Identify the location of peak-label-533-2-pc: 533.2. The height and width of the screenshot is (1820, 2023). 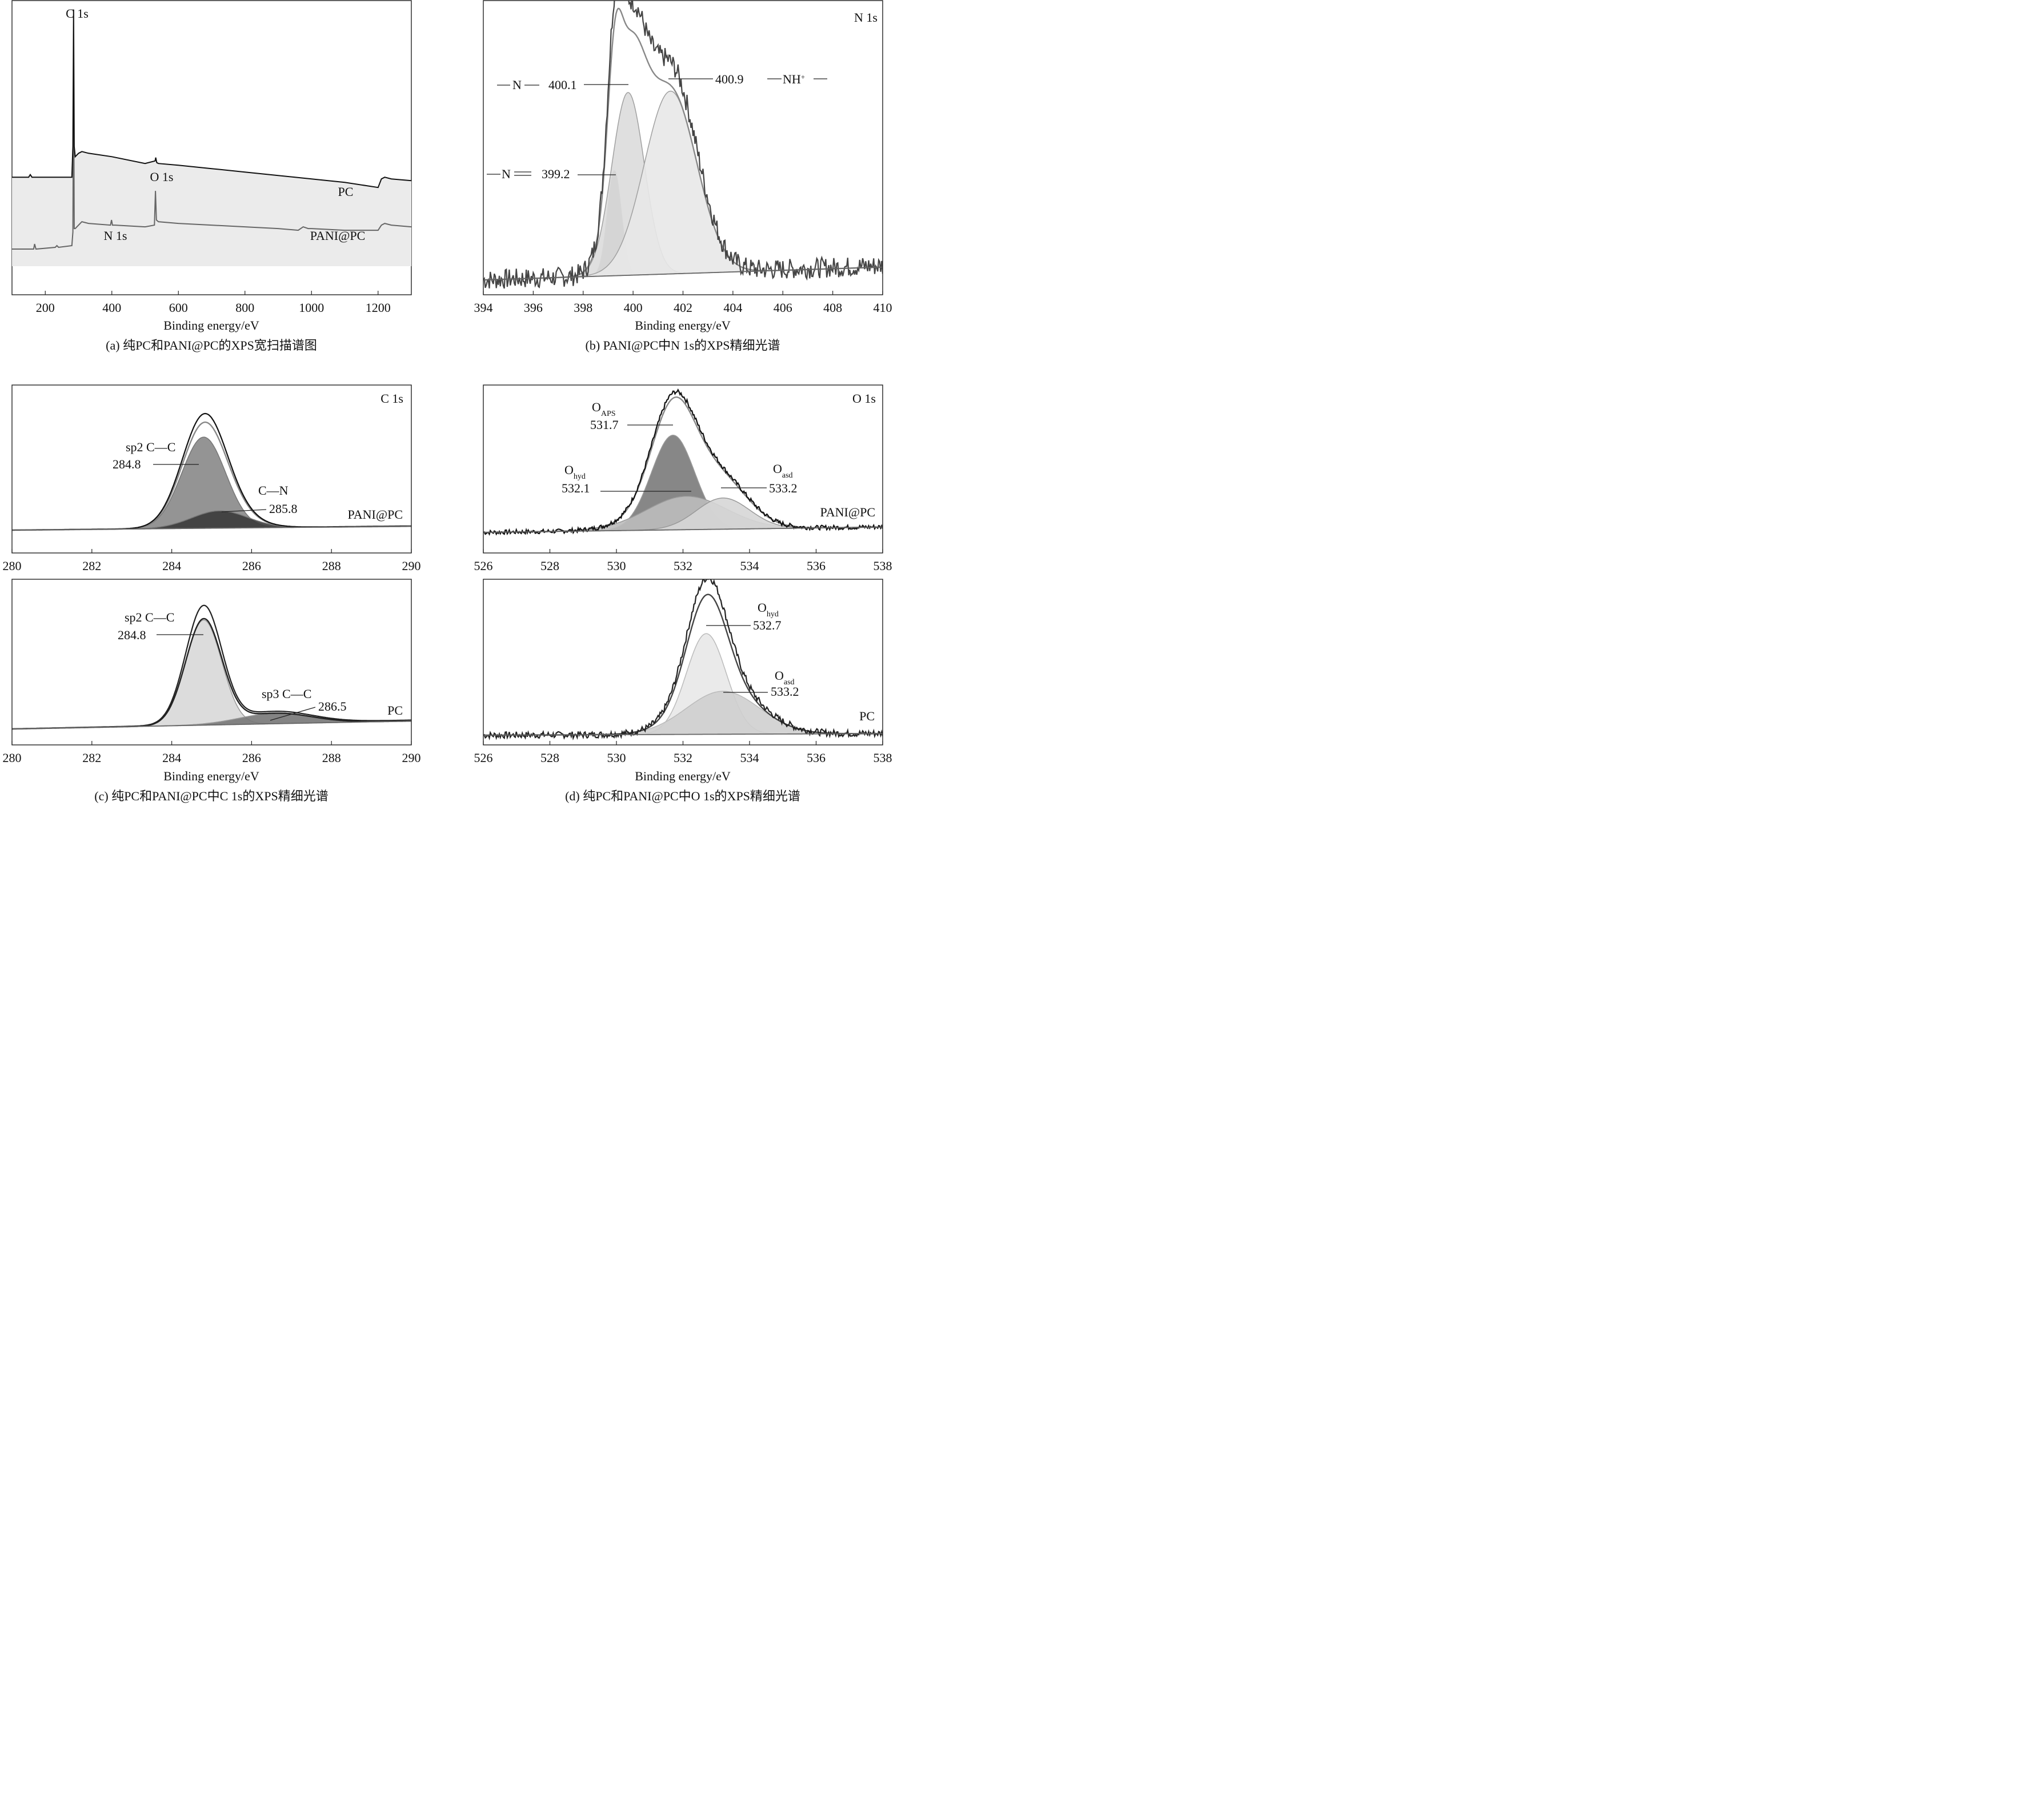
(785, 691).